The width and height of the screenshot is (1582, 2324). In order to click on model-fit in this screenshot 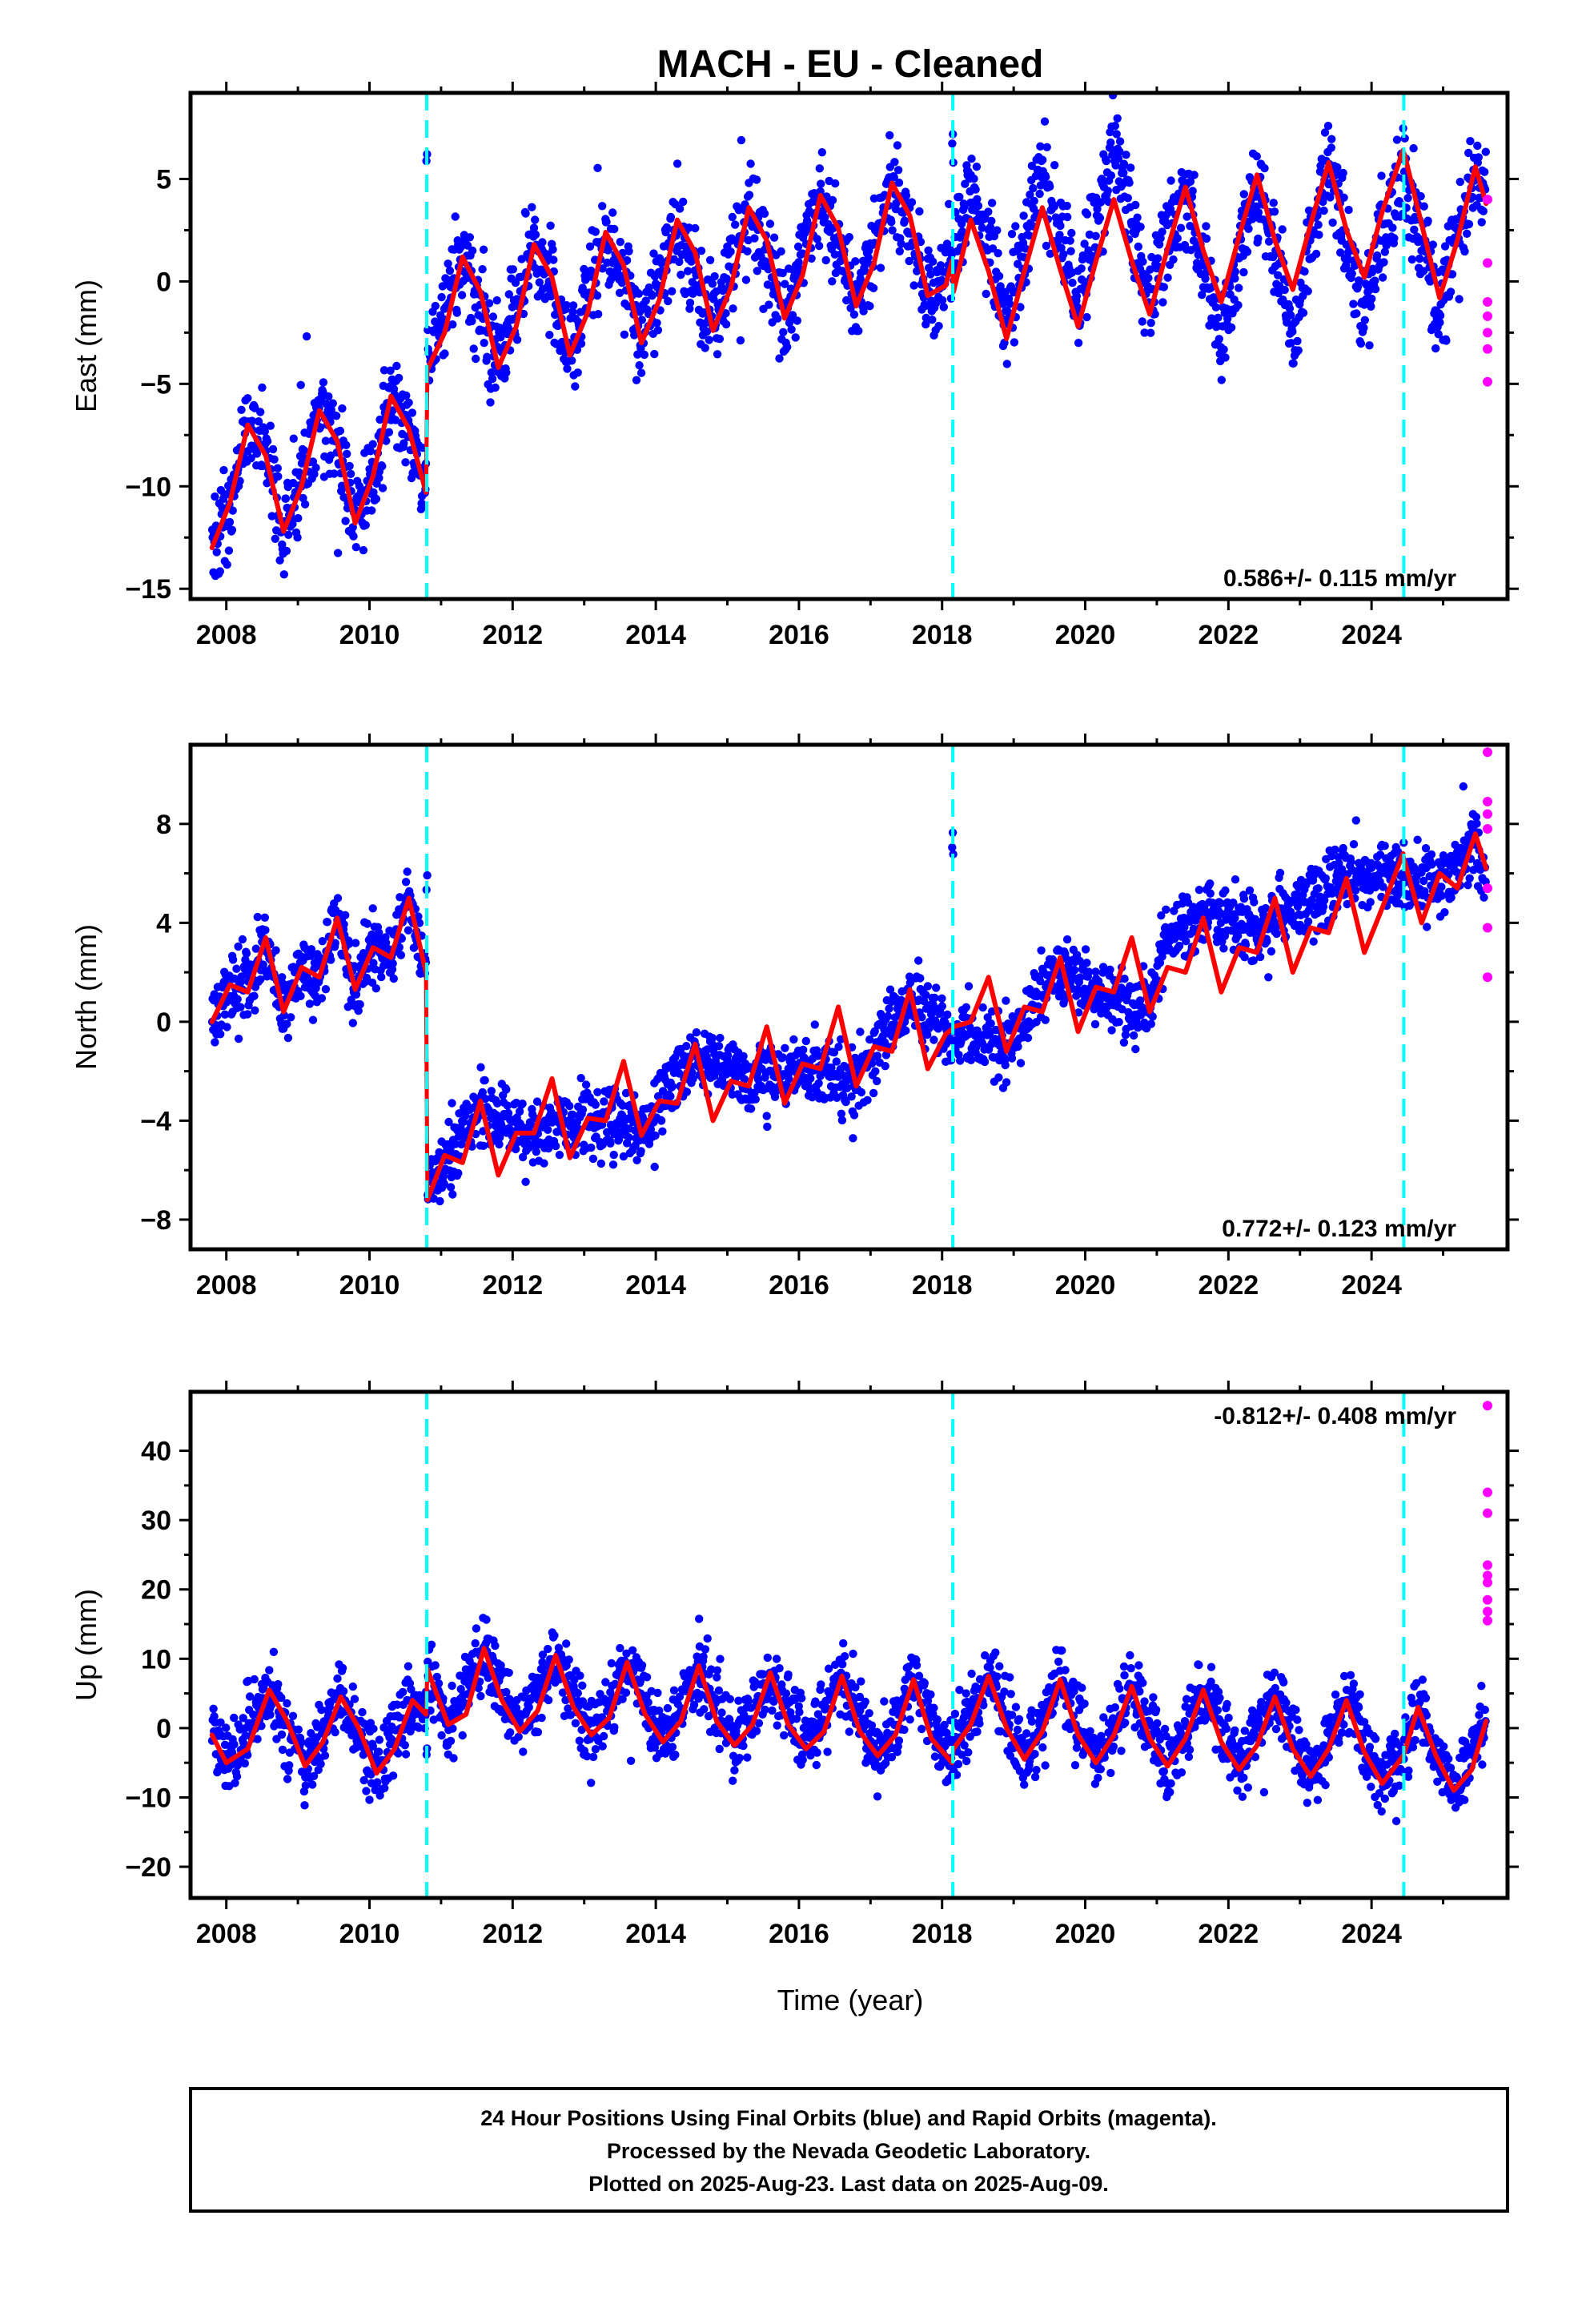, I will do `click(849, 348)`.